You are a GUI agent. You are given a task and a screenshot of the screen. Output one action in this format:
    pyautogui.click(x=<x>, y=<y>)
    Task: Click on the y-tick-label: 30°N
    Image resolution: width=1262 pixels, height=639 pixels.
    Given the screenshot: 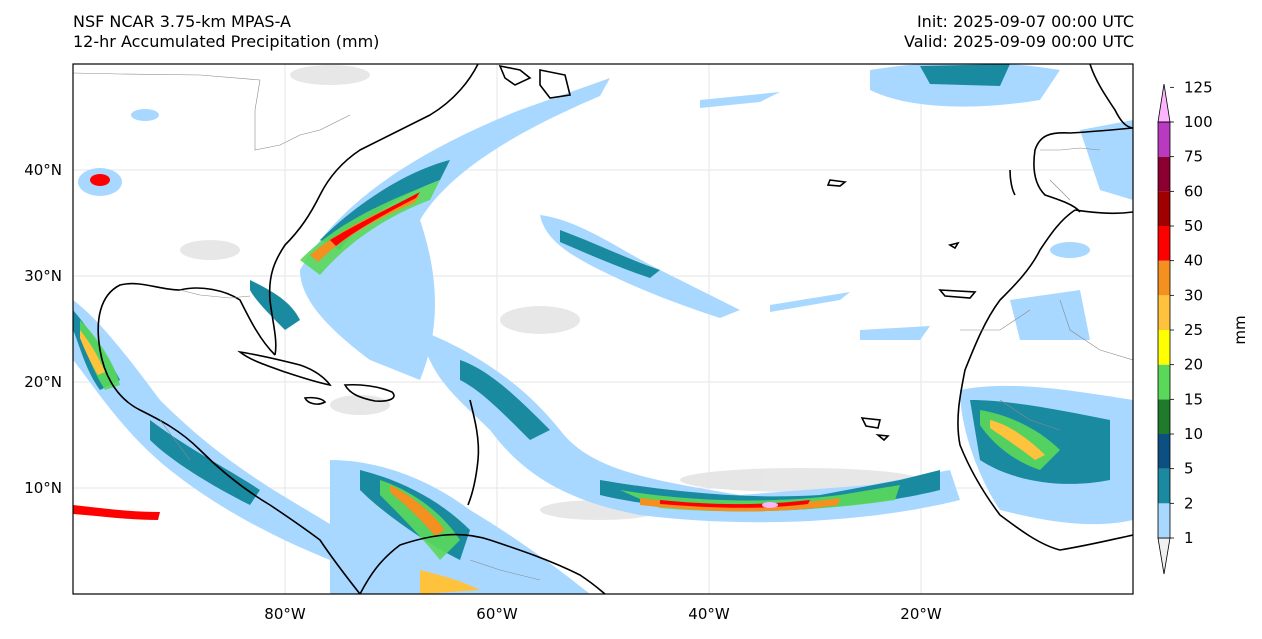 What is the action you would take?
    pyautogui.click(x=43, y=276)
    